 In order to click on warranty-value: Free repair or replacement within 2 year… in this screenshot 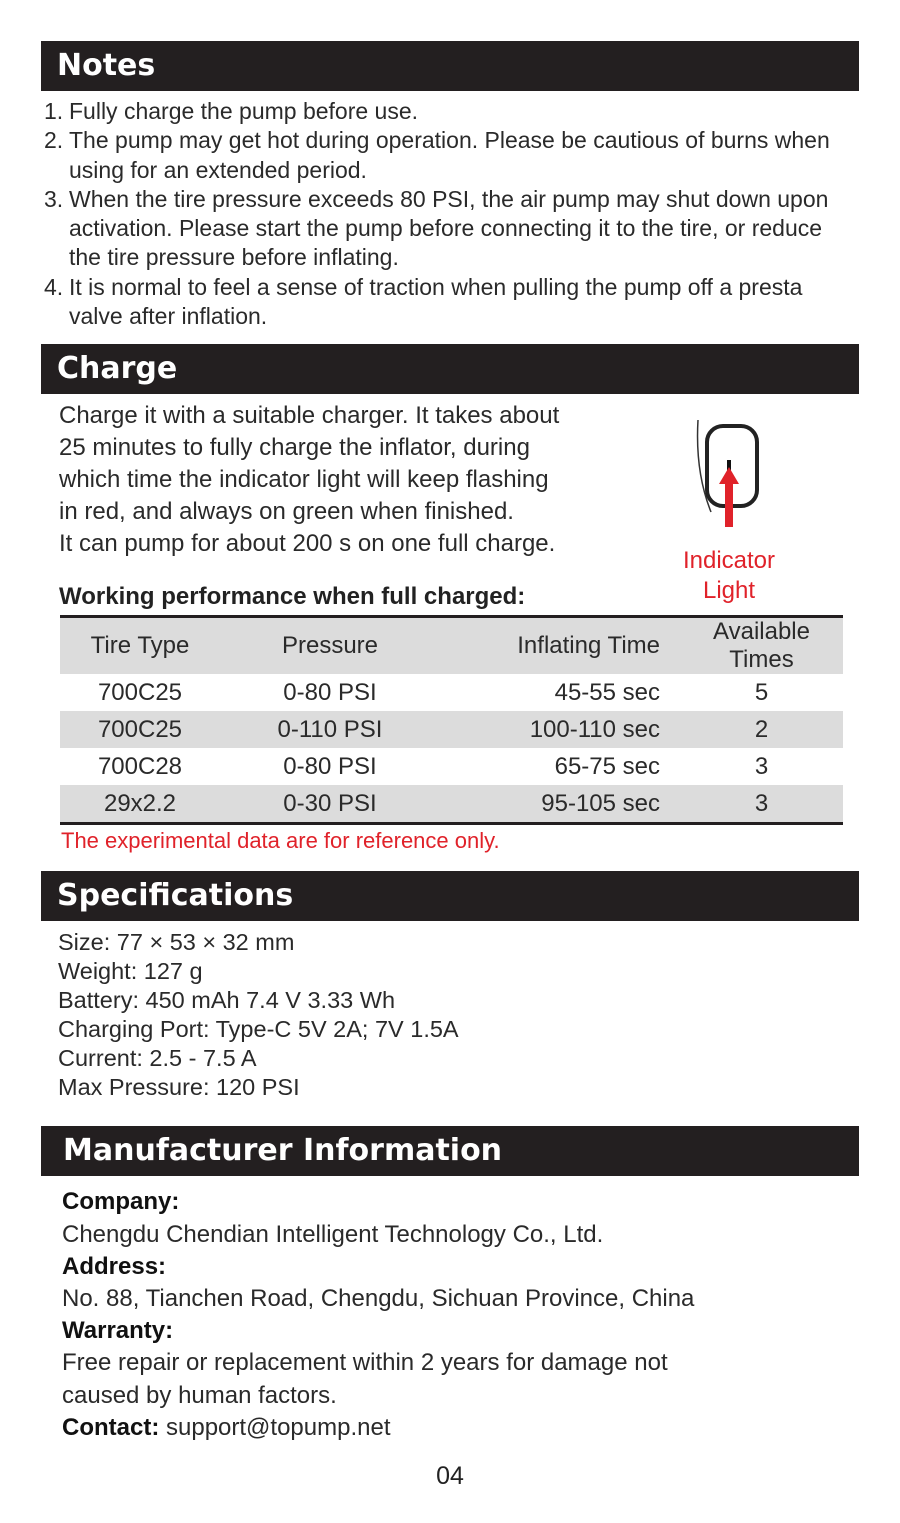, I will do `click(365, 1363)`.